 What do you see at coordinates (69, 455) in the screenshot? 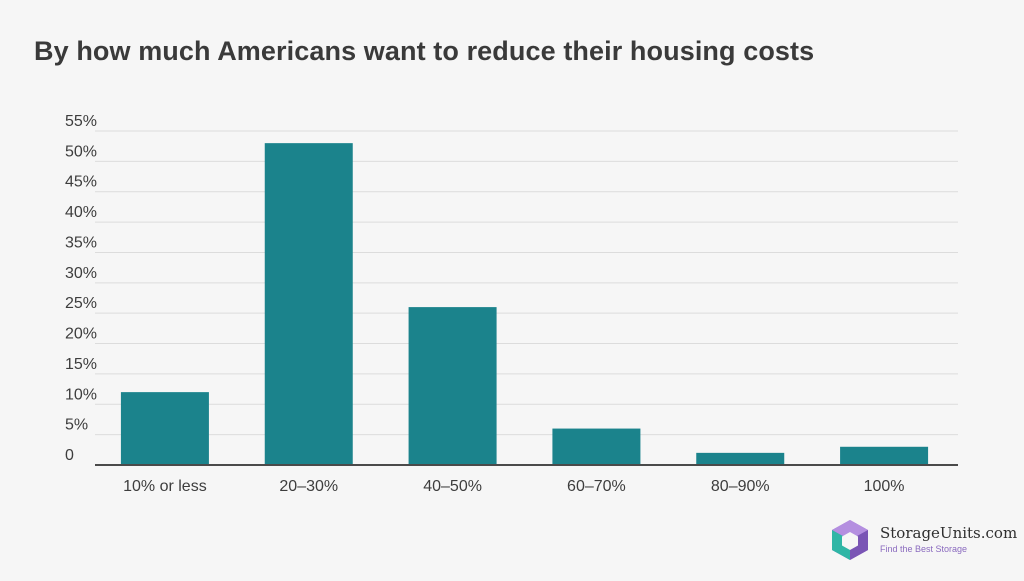
I see `y-tick-label: 0` at bounding box center [69, 455].